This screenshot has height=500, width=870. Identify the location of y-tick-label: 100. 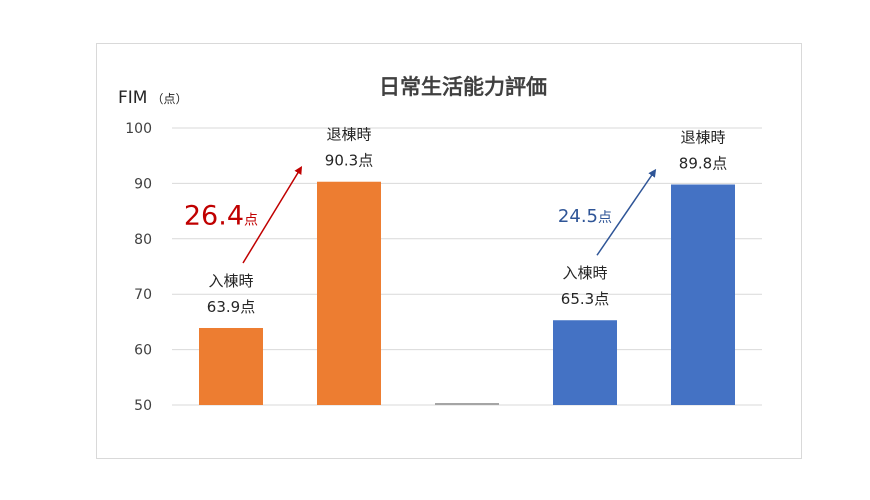
(138, 129).